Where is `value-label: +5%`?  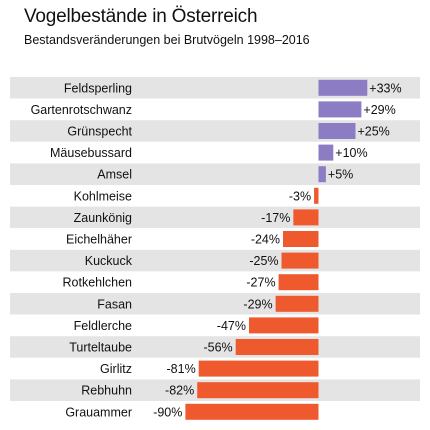 value-label: +5% is located at coordinates (340, 175).